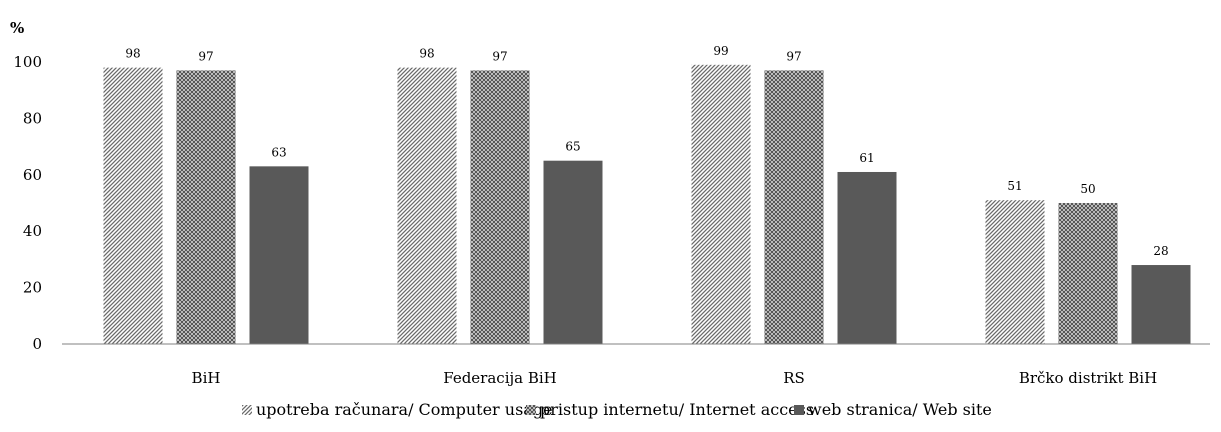 This screenshot has width=1221, height=432. Describe the element at coordinates (404, 409) in the screenshot. I see `legend-label: upotreba računara/ Computer usage` at that location.